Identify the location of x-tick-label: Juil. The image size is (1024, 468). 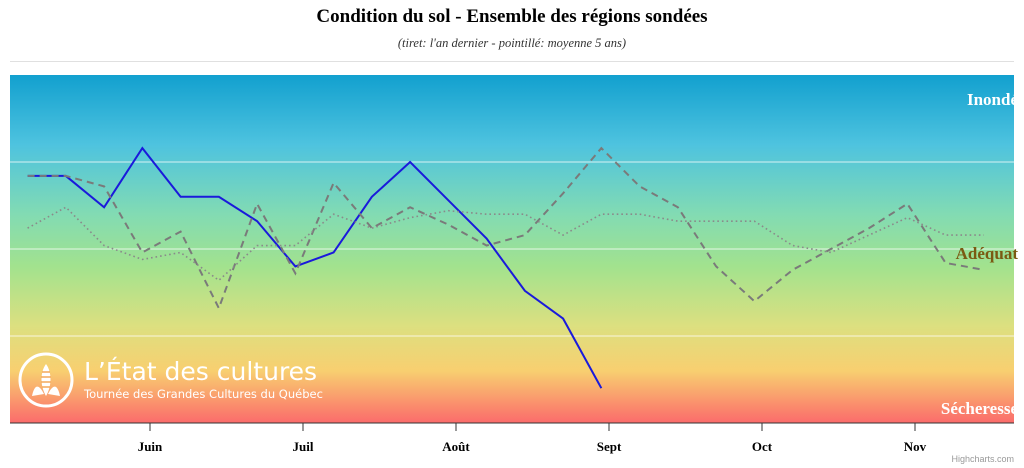
(303, 446).